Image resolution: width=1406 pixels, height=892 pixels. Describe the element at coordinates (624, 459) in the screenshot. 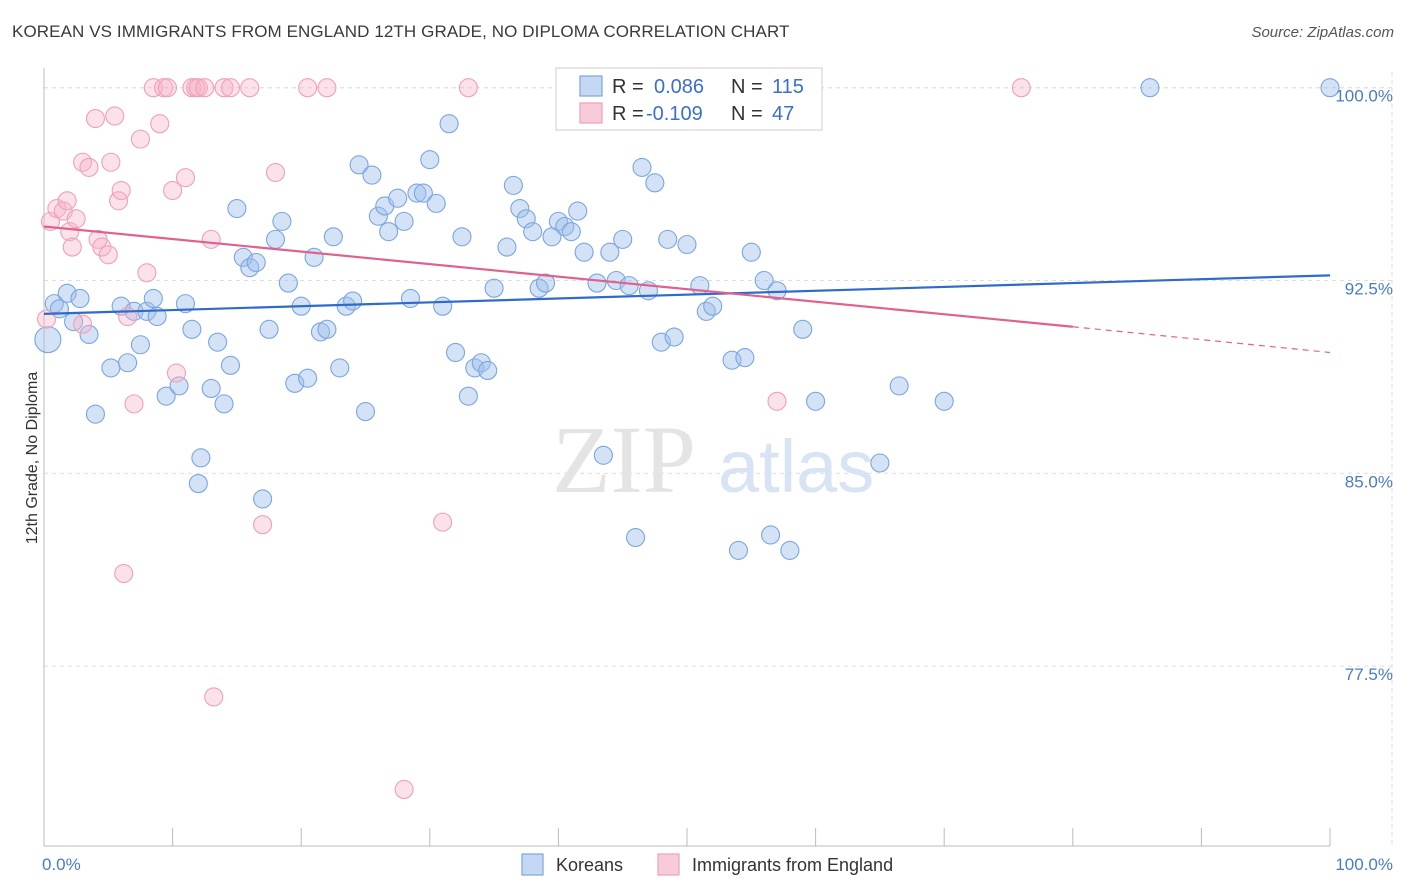

I see `watermark-zip: ZIP` at that location.